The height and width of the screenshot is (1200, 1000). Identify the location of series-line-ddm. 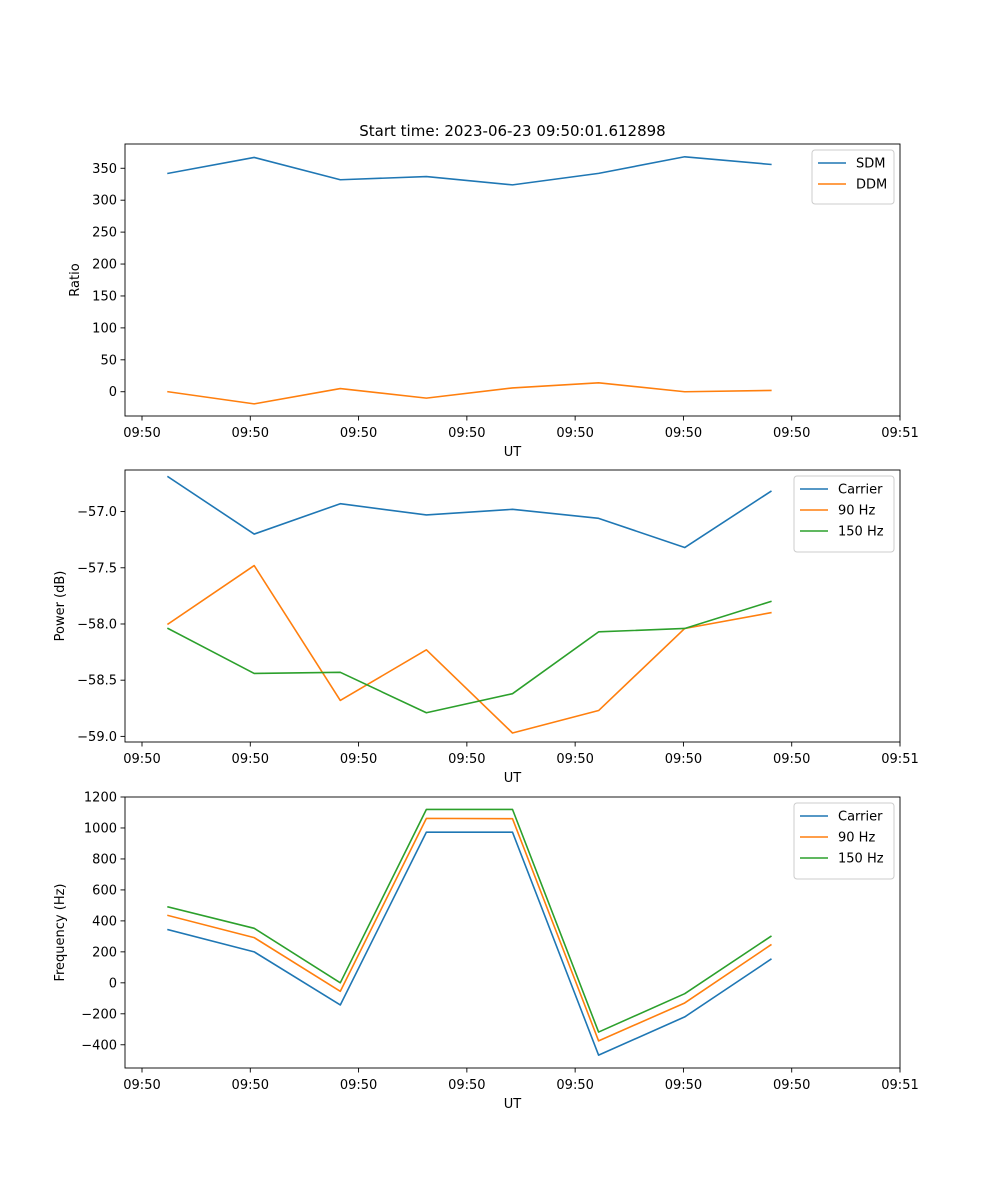
(469, 393).